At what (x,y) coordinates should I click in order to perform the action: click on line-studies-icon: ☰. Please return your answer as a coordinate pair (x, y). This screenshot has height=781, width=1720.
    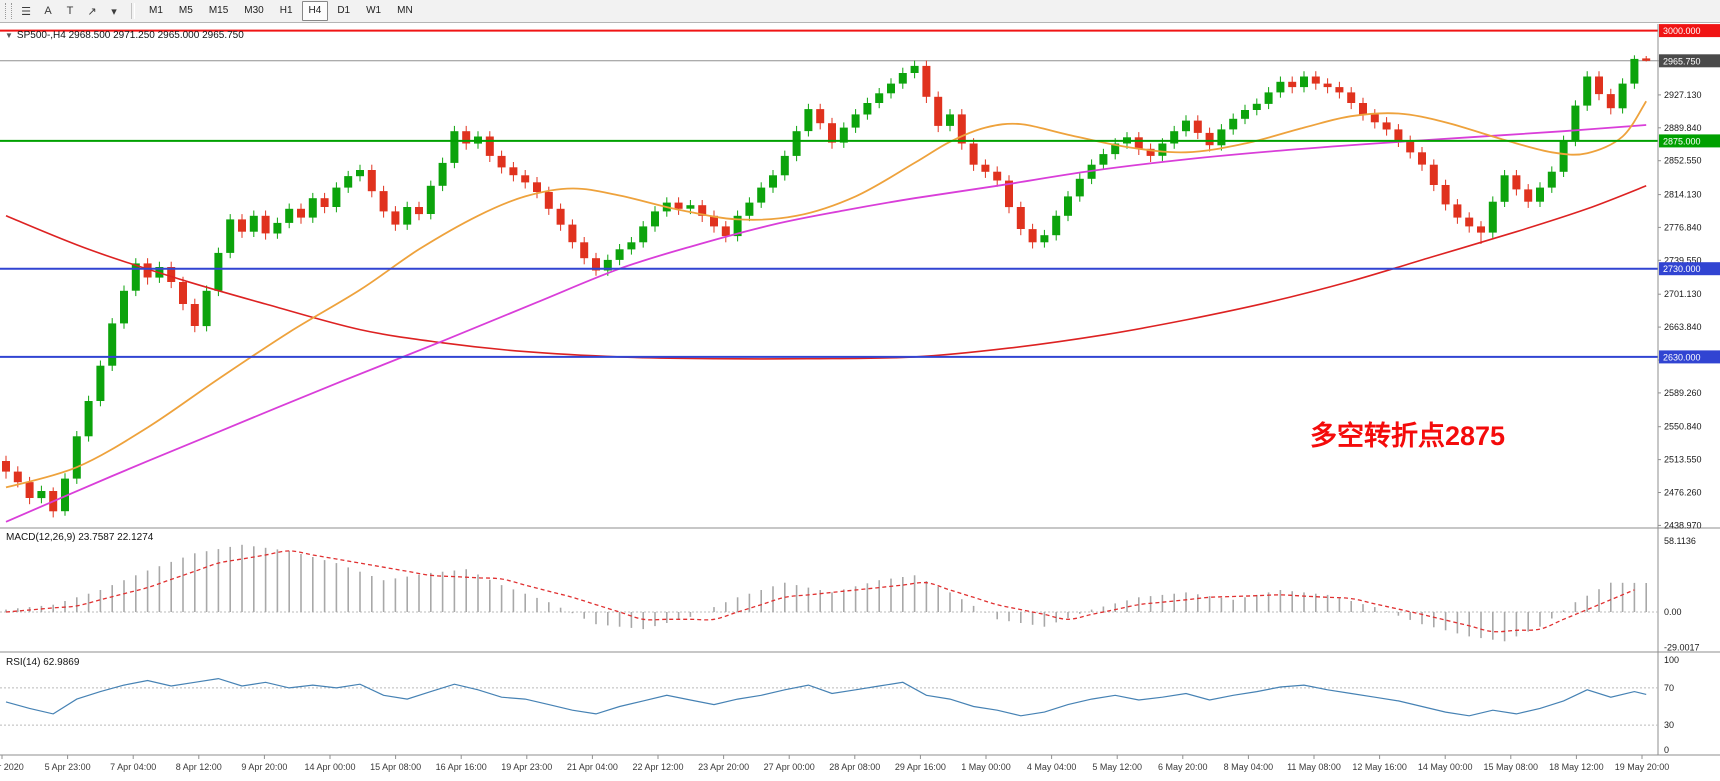
    Looking at the image, I should click on (26, 11).